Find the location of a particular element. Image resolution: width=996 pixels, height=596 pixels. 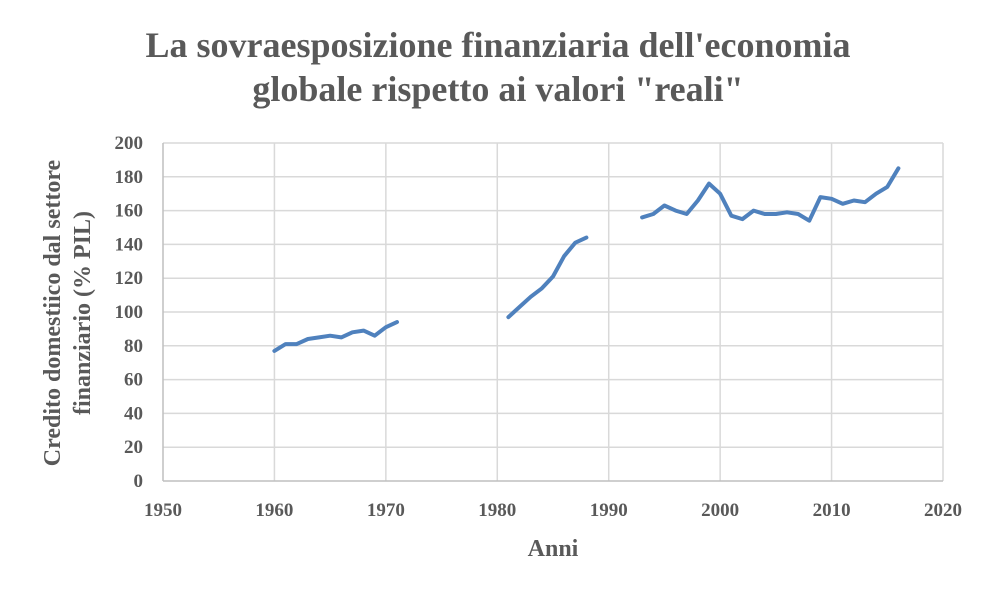

y-tick-labels: 0 20 40 60 80 100 120 140 160 180 200 is located at coordinates (129, 312).